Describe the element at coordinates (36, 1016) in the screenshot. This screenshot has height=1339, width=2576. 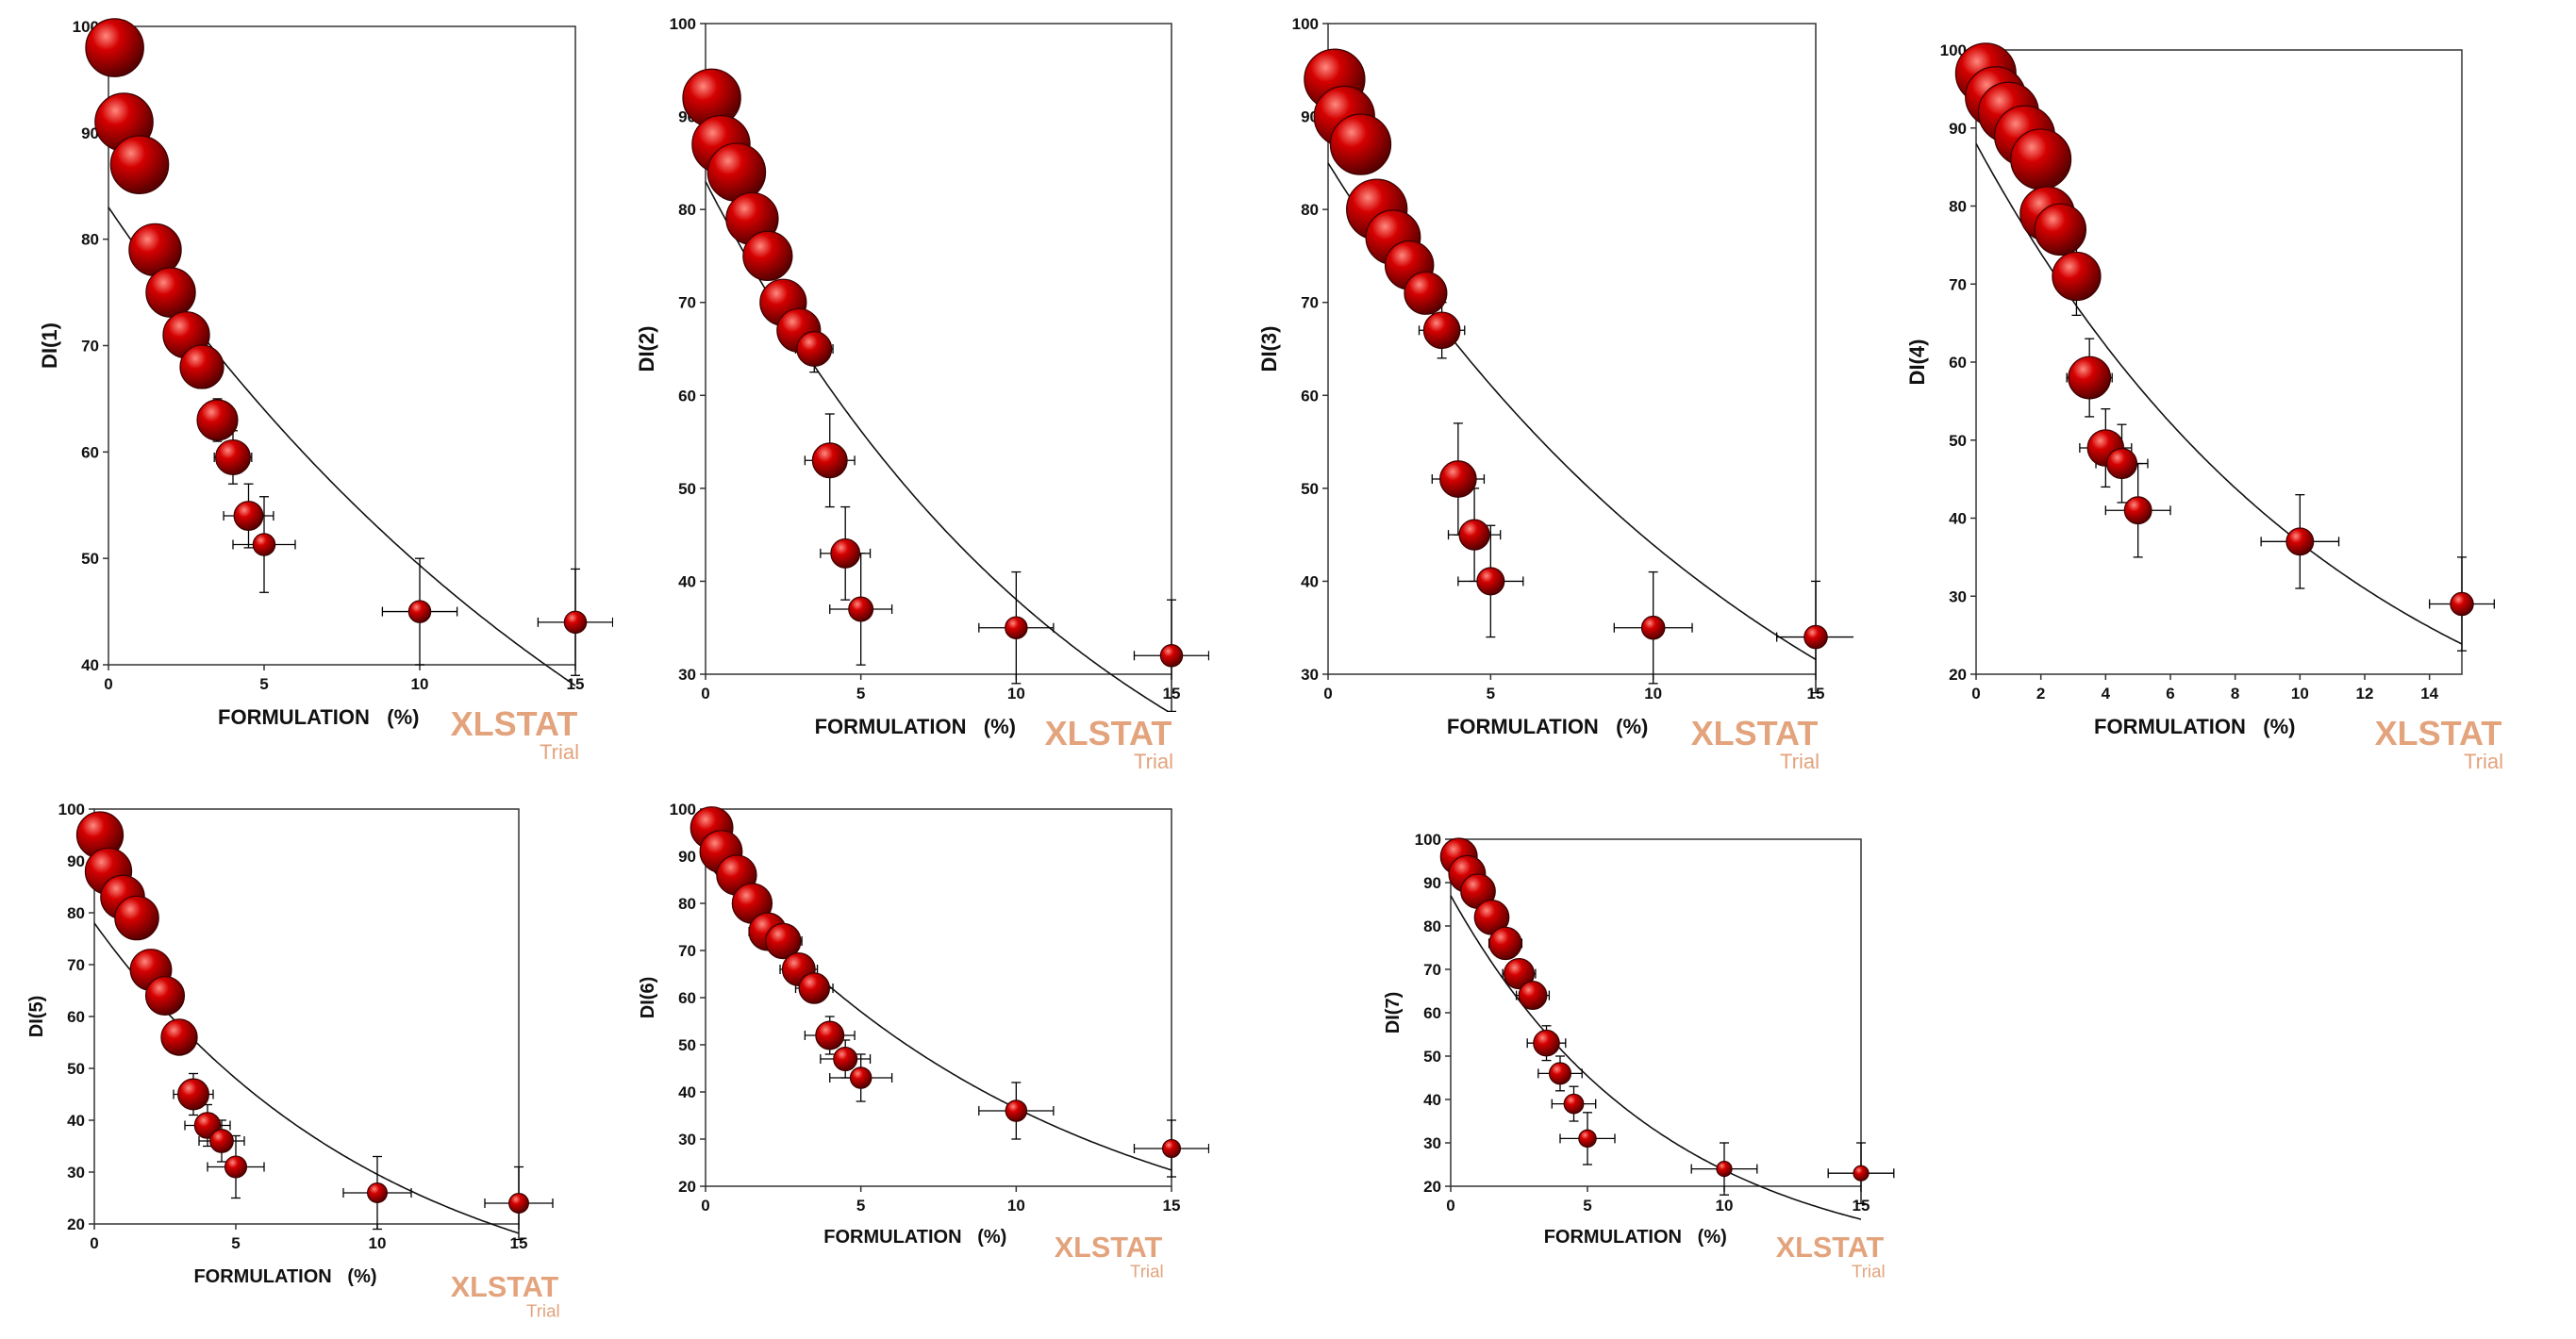
I see `y-axis-title: DI(5)` at that location.